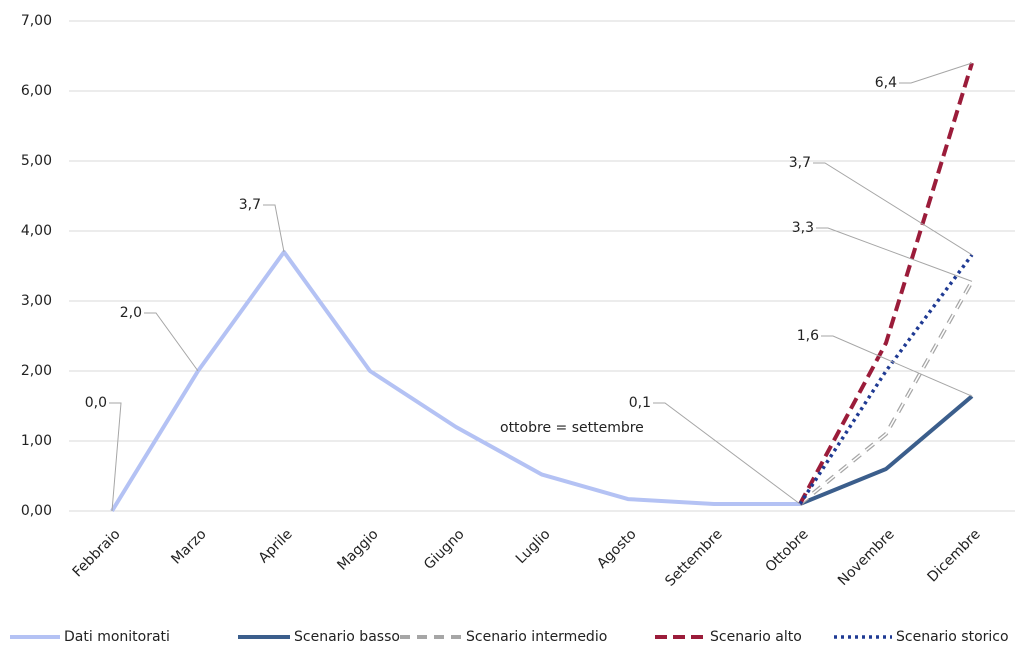  I want to click on y-tick-label: 0,00, so click(36, 511).